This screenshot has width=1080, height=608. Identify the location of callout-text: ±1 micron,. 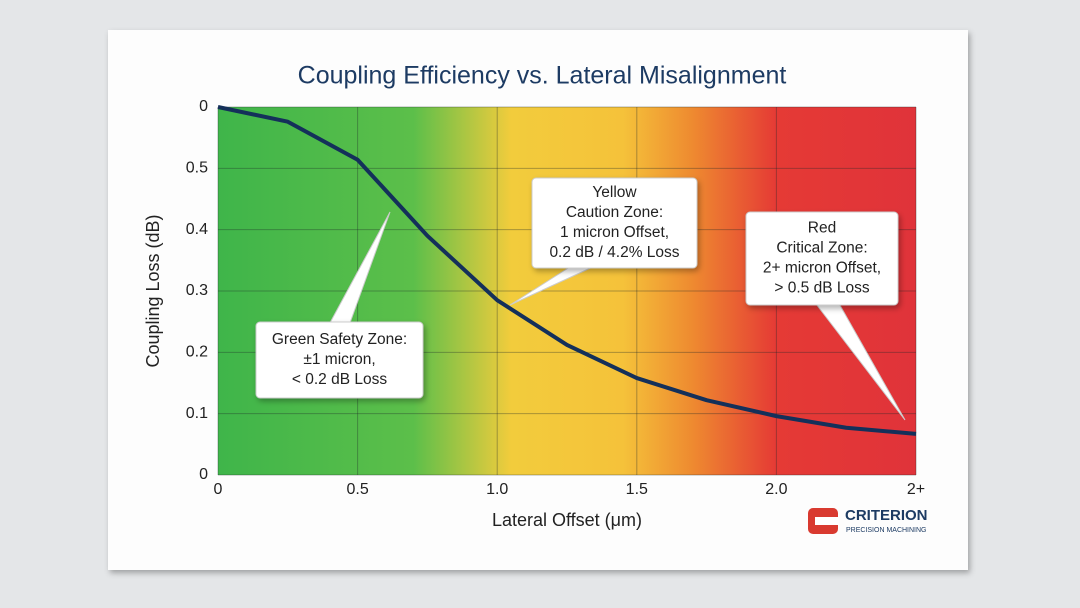
(339, 359).